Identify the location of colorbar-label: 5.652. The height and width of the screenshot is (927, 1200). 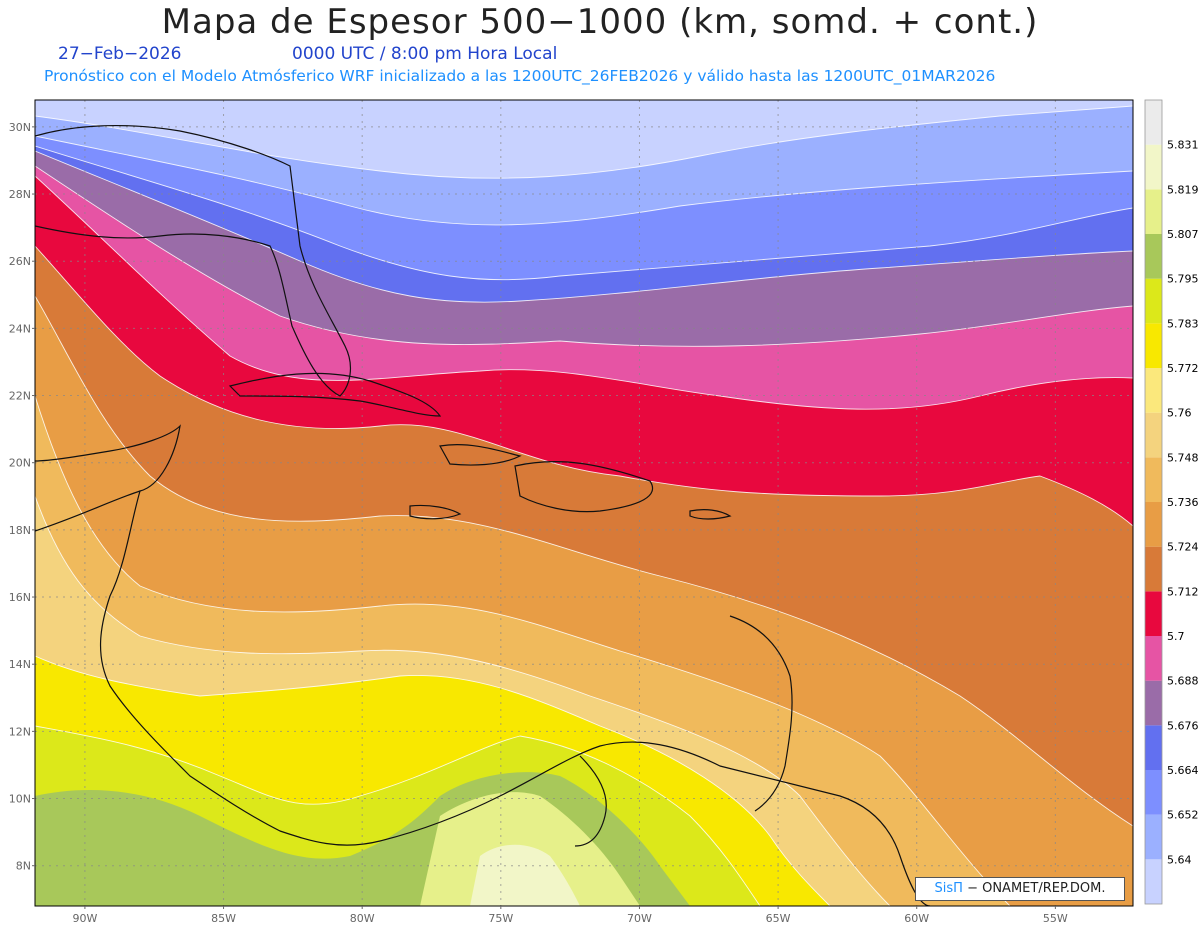
(1183, 815).